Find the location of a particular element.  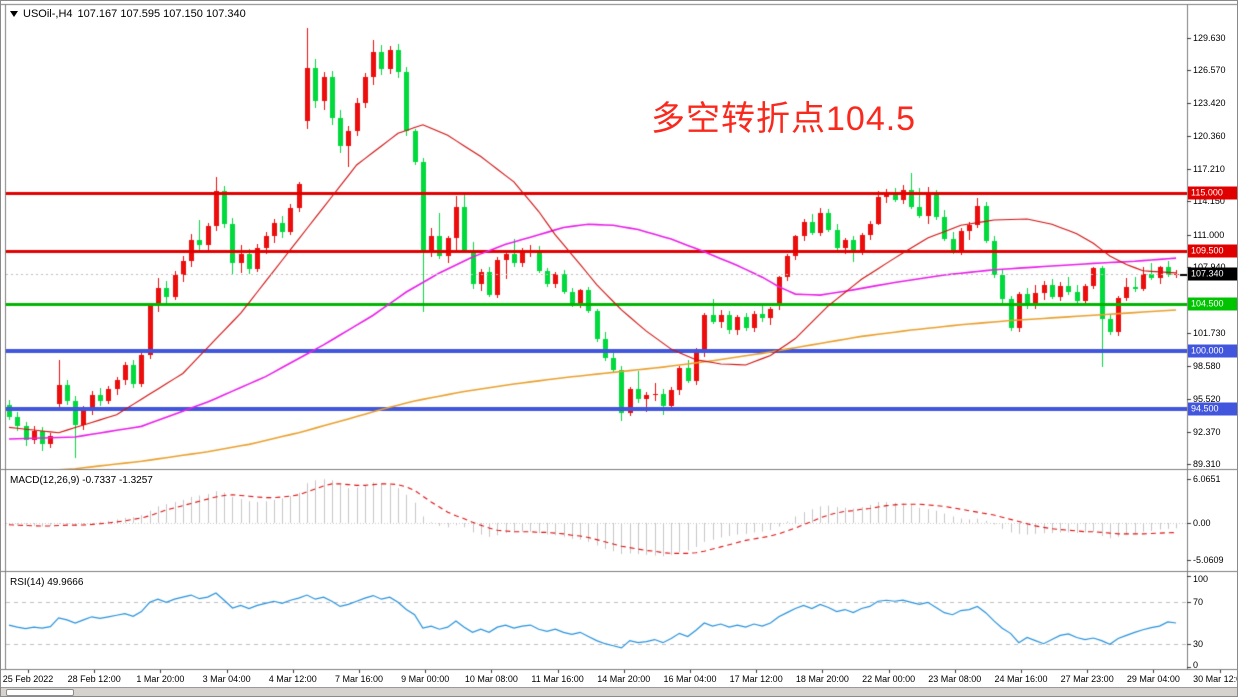

symbol-name: USOil-,H4 is located at coordinates (48, 14).